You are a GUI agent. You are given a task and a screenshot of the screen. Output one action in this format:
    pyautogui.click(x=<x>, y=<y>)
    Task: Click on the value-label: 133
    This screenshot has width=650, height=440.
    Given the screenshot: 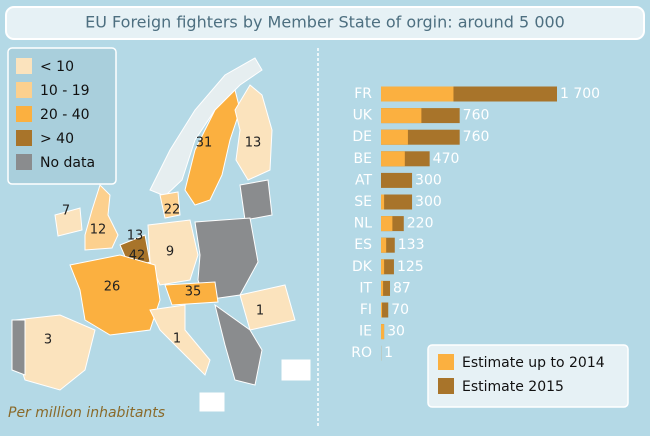 What is the action you would take?
    pyautogui.click(x=411, y=245)
    